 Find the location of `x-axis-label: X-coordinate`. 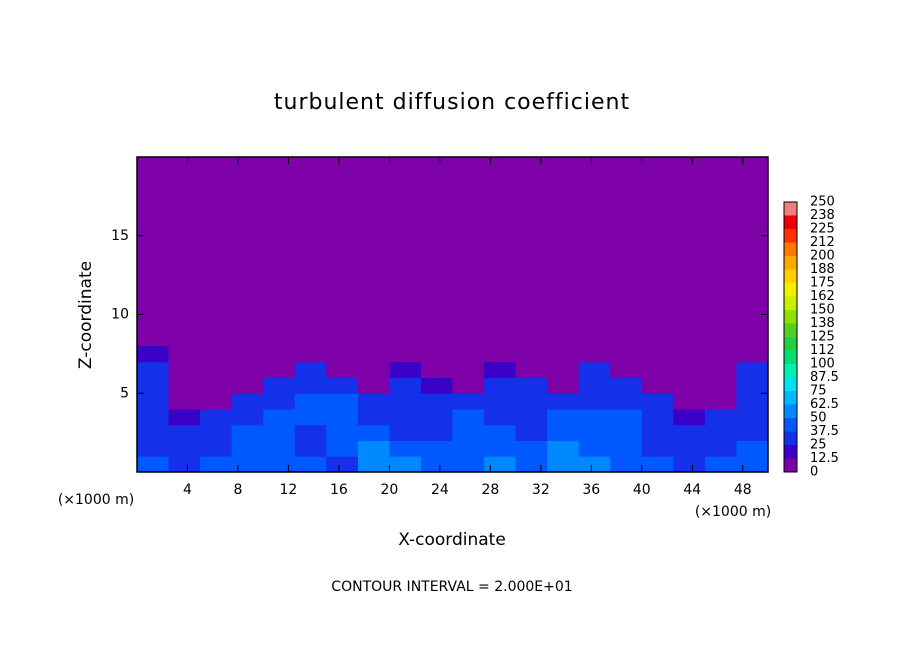

x-axis-label: X-coordinate is located at coordinates (452, 540).